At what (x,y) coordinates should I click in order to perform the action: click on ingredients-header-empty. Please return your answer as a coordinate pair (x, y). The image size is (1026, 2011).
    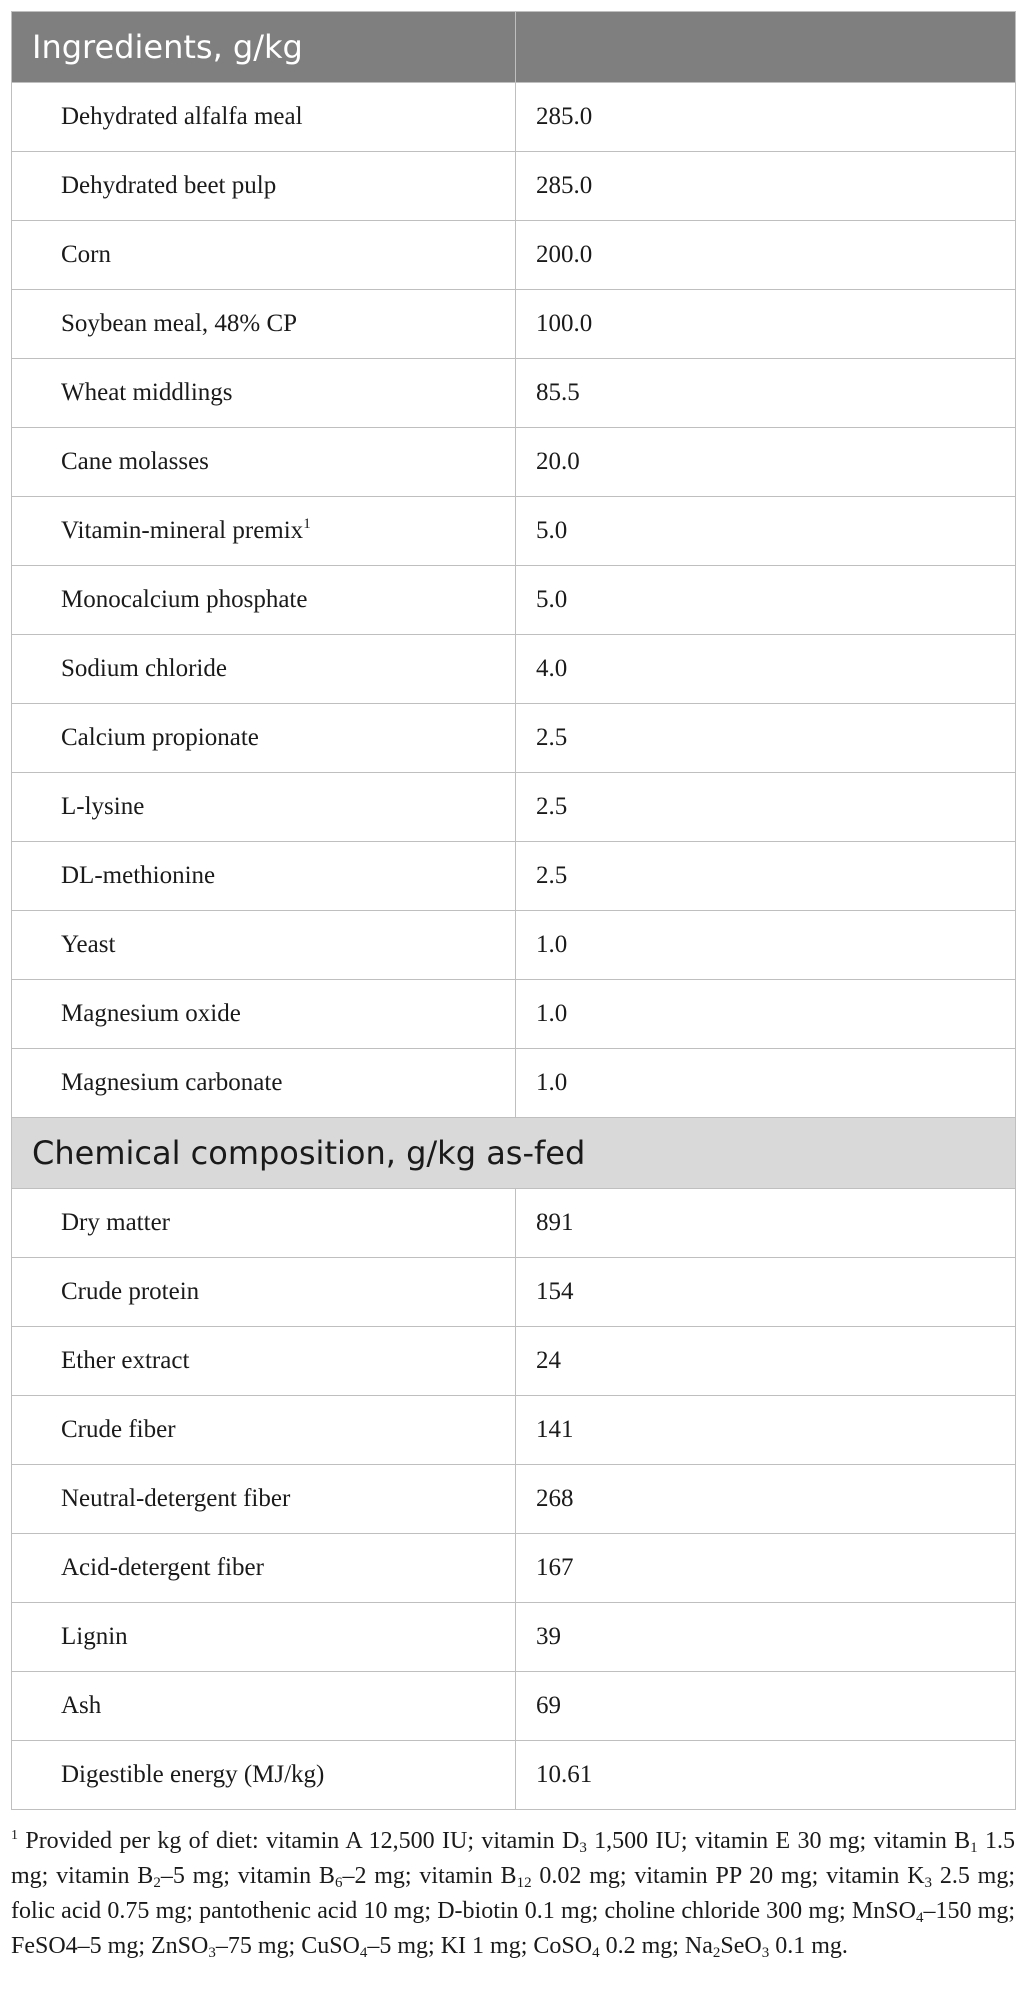
    Looking at the image, I should click on (765, 47).